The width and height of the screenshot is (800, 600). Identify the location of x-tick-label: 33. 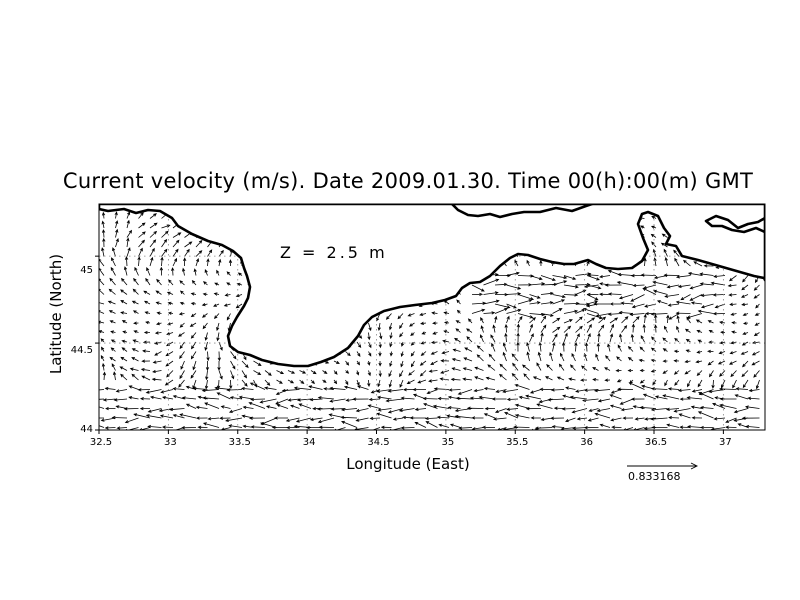
(170, 442).